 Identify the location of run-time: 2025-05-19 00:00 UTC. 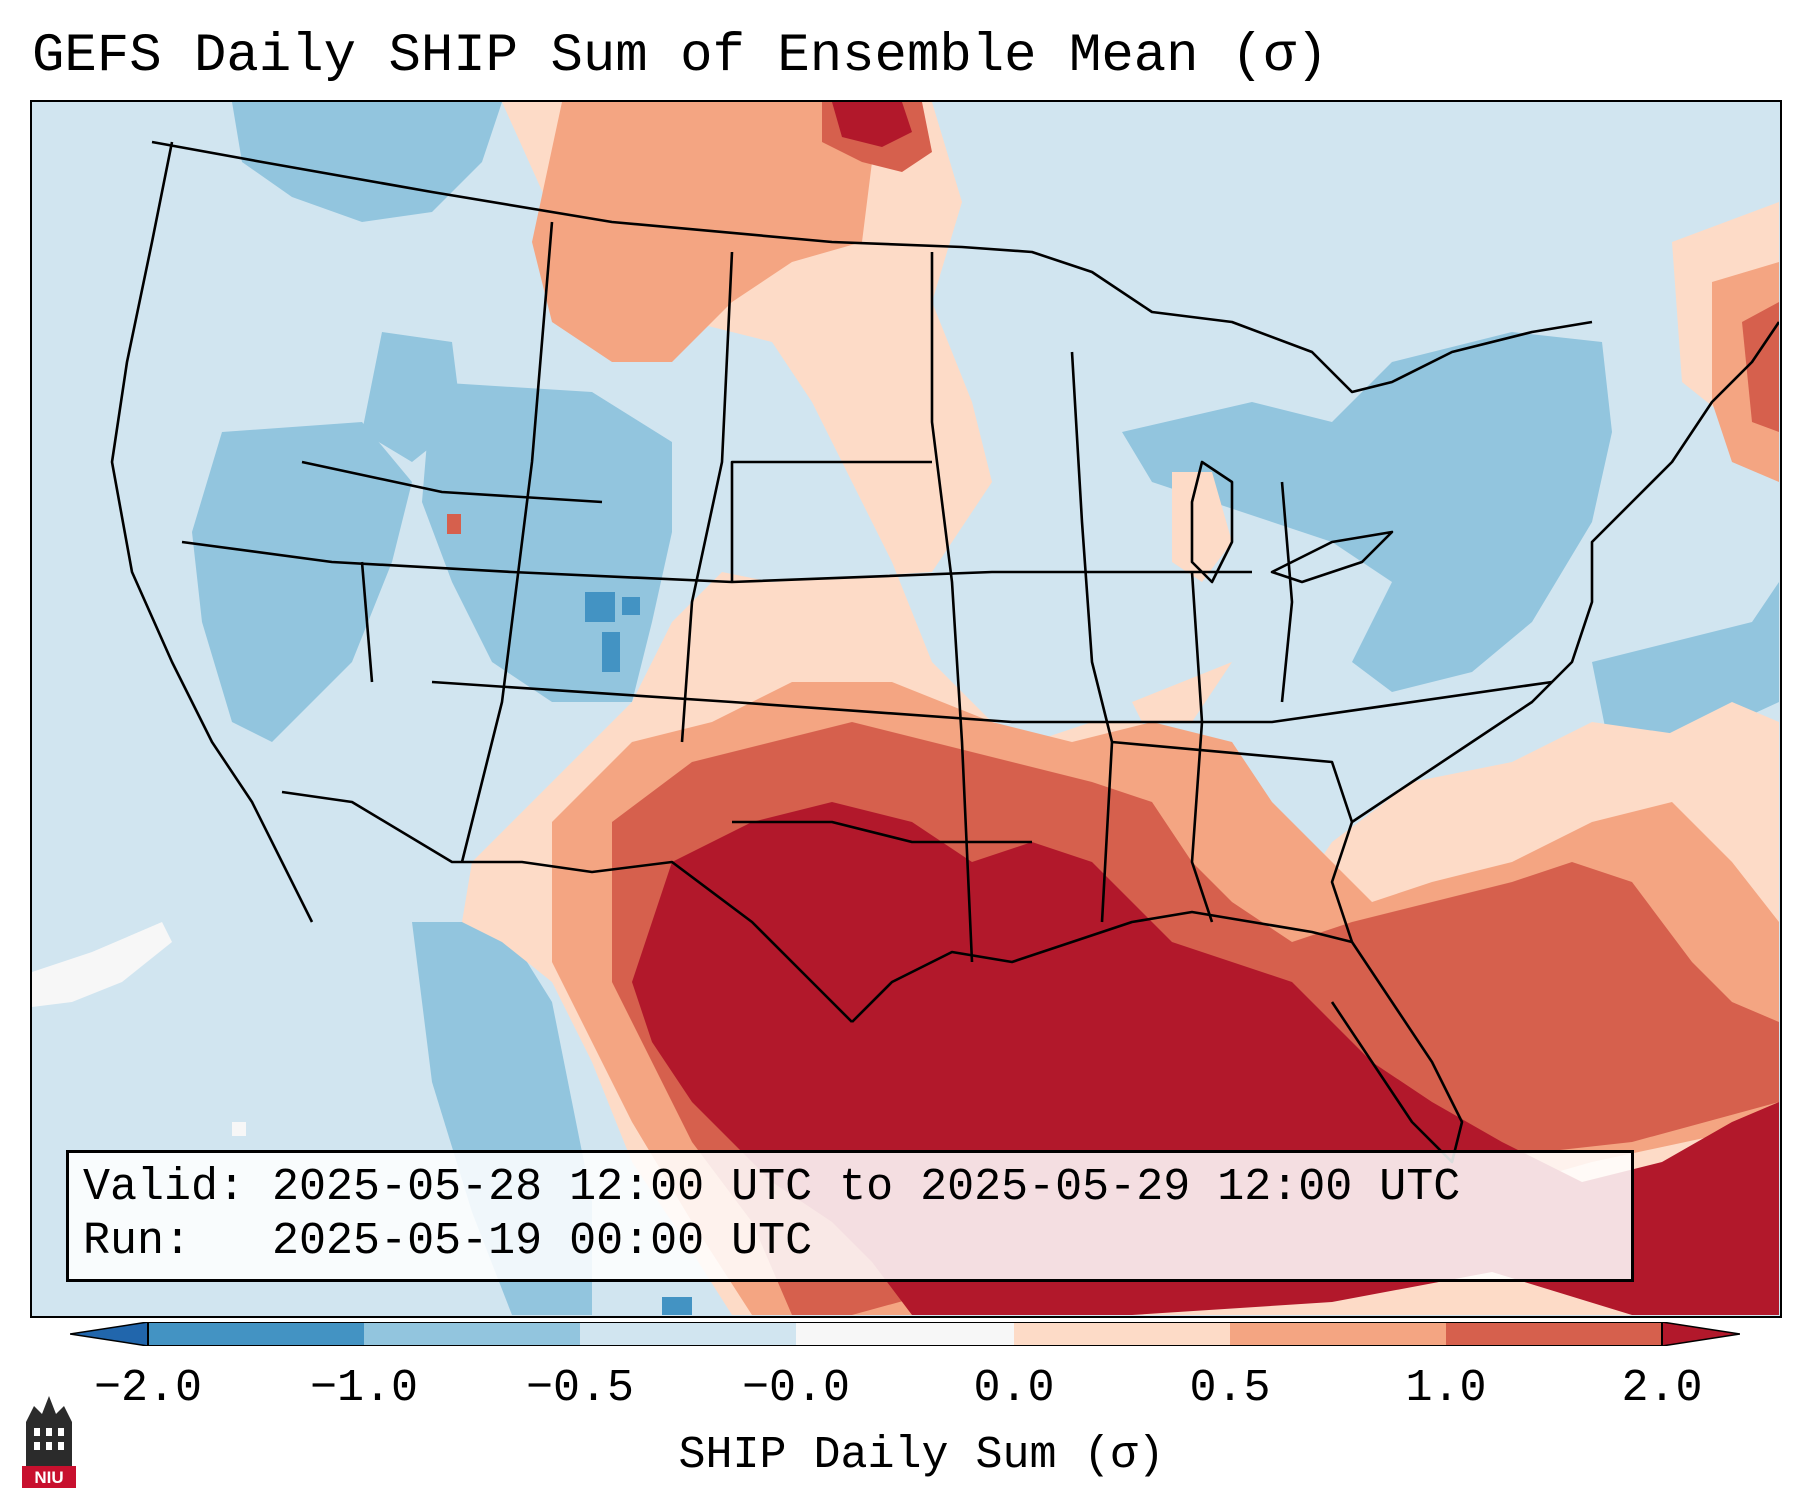
(542, 1241).